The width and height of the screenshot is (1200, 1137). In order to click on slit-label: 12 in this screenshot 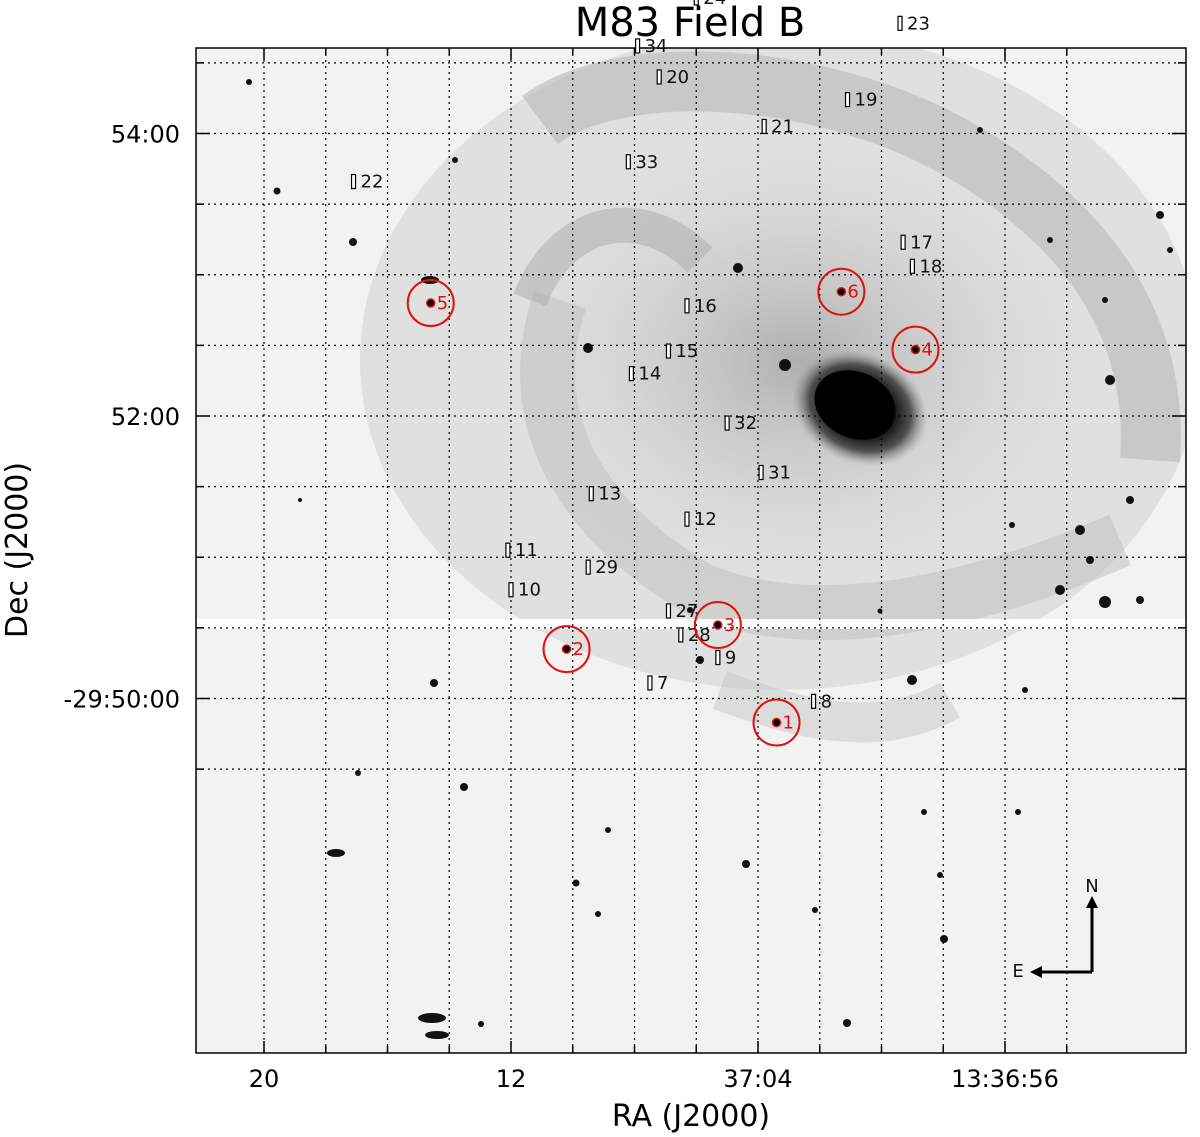, I will do `click(705, 519)`.